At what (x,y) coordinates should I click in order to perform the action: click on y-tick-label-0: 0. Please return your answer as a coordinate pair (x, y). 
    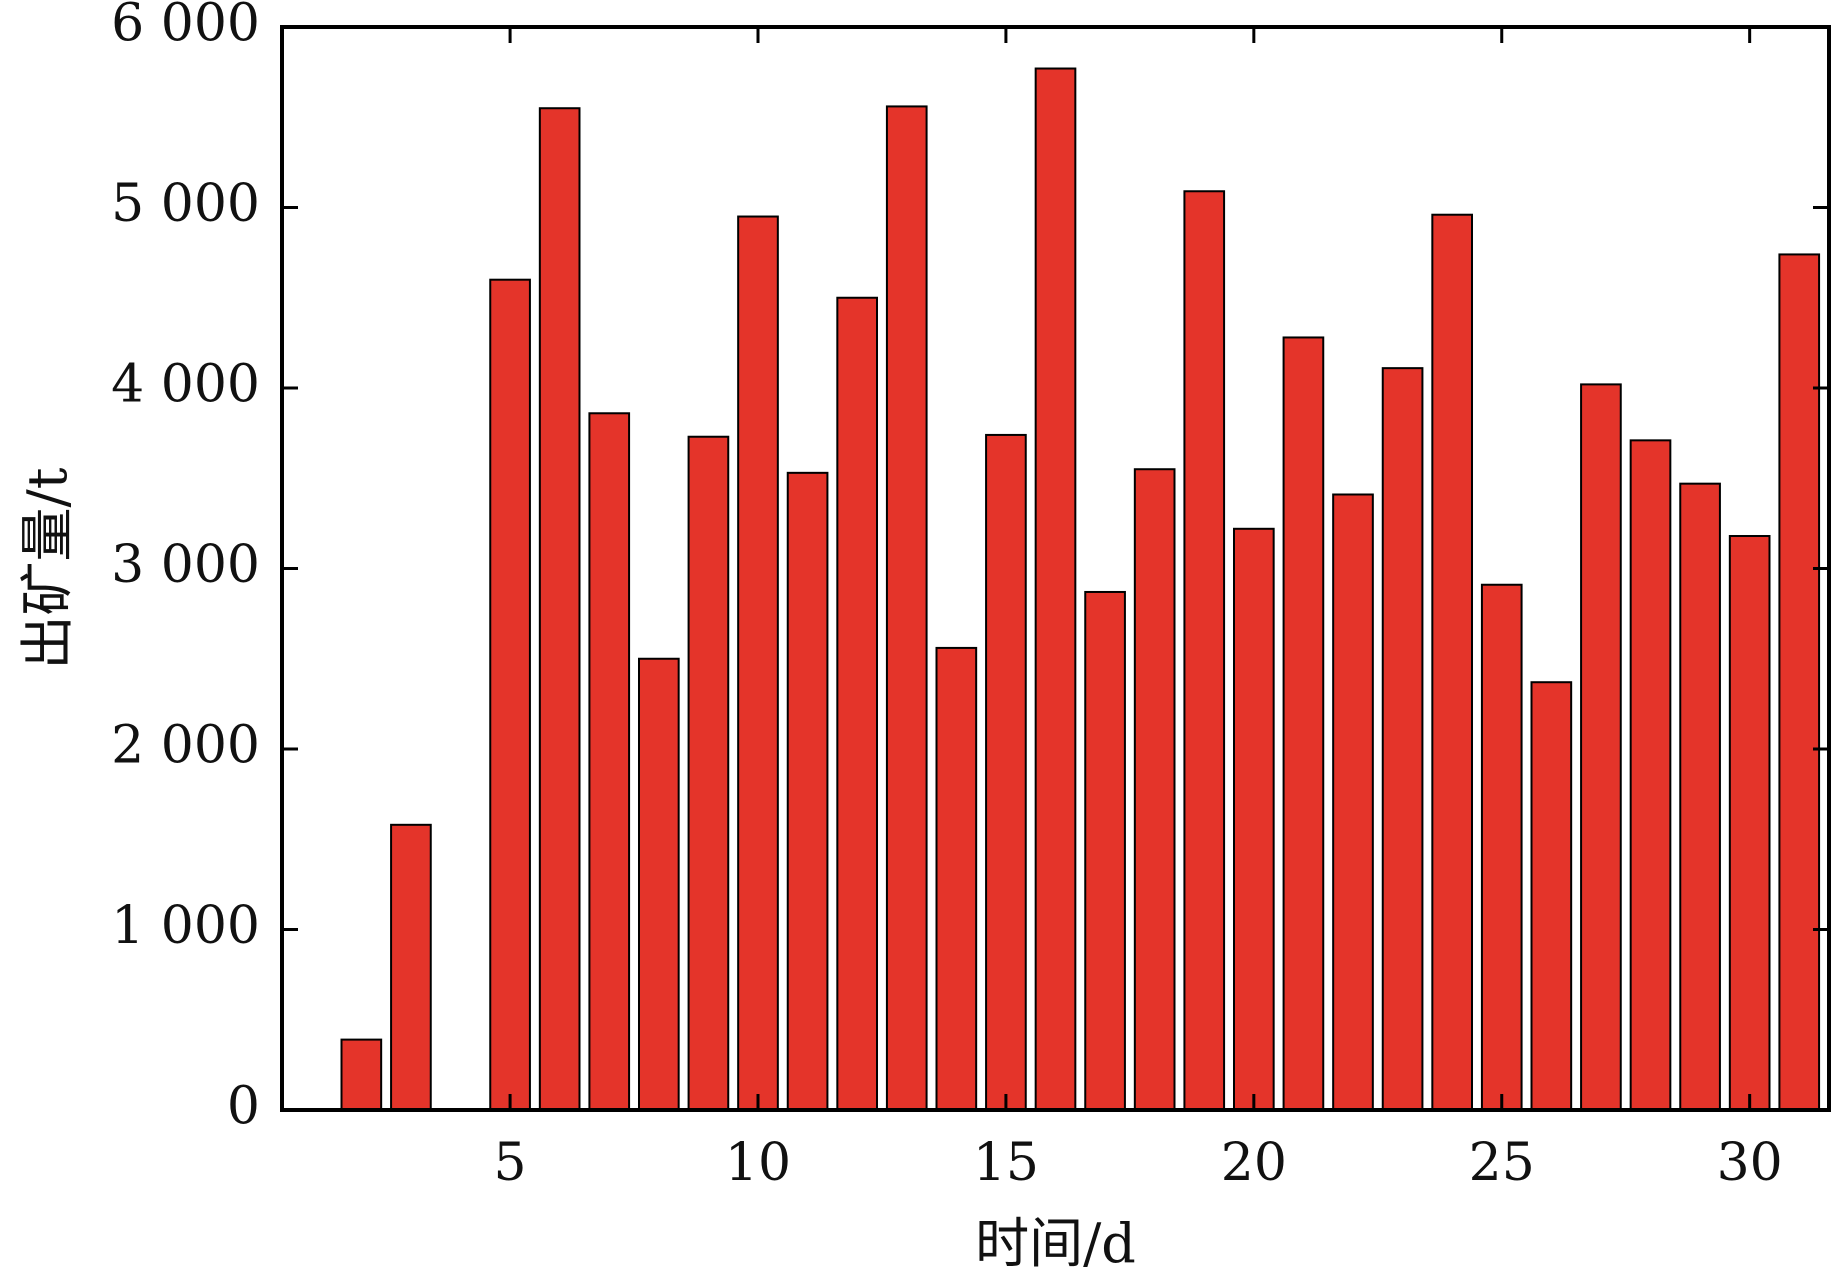
    Looking at the image, I should click on (243, 1107).